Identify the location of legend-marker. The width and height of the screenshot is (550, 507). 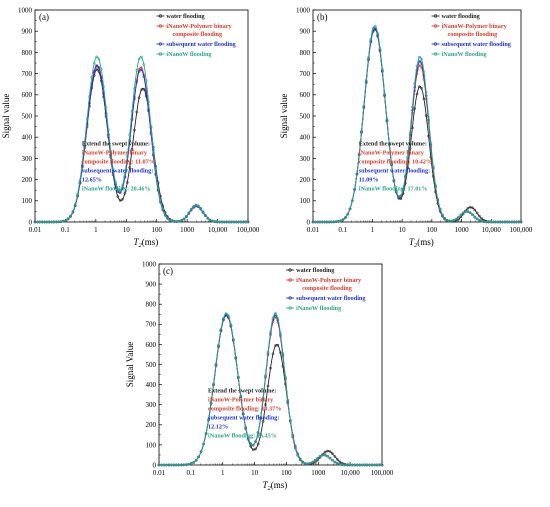
(435, 54).